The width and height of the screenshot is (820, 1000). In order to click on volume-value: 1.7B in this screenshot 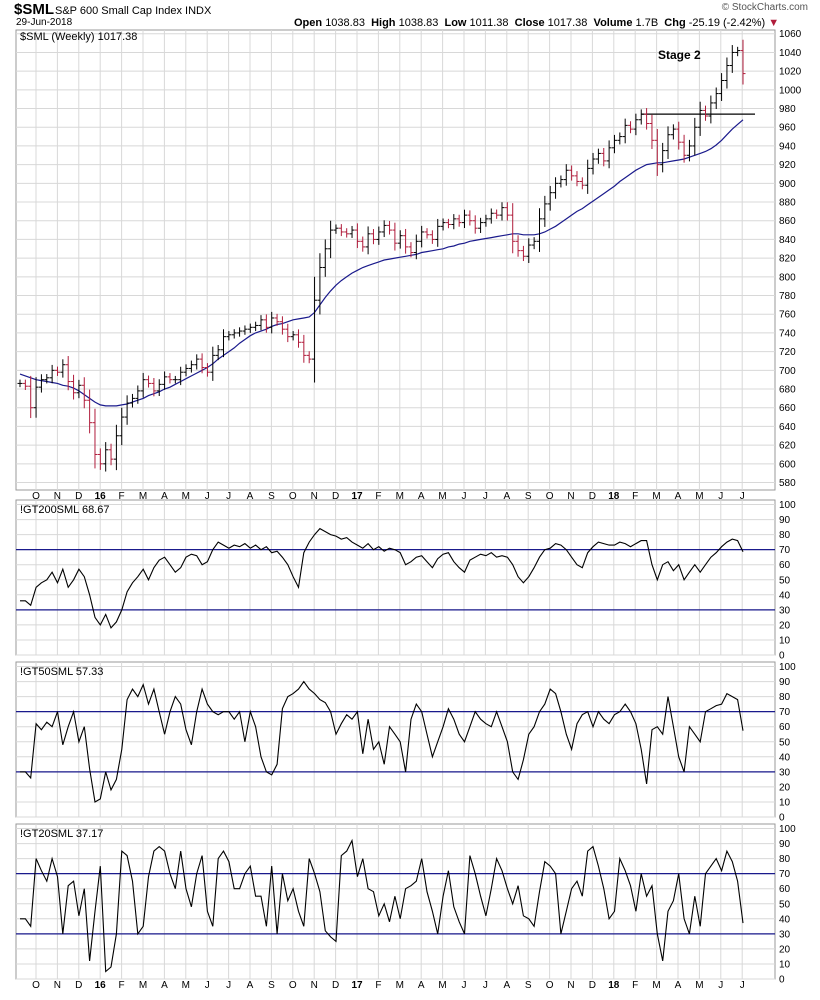, I will do `click(647, 23)`.